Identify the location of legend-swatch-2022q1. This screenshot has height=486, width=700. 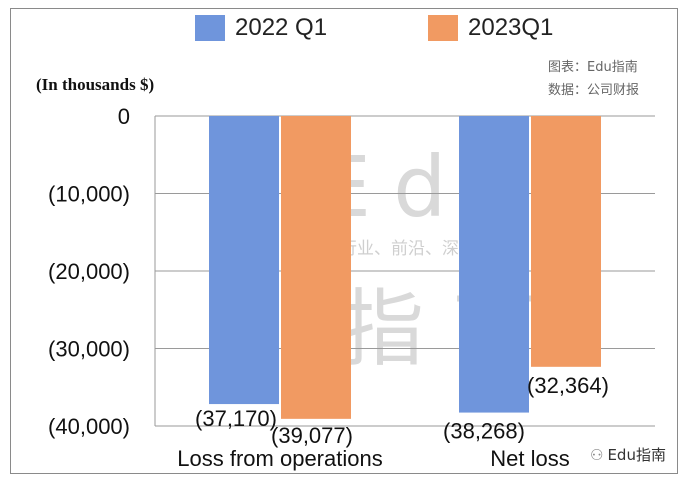
(210, 28).